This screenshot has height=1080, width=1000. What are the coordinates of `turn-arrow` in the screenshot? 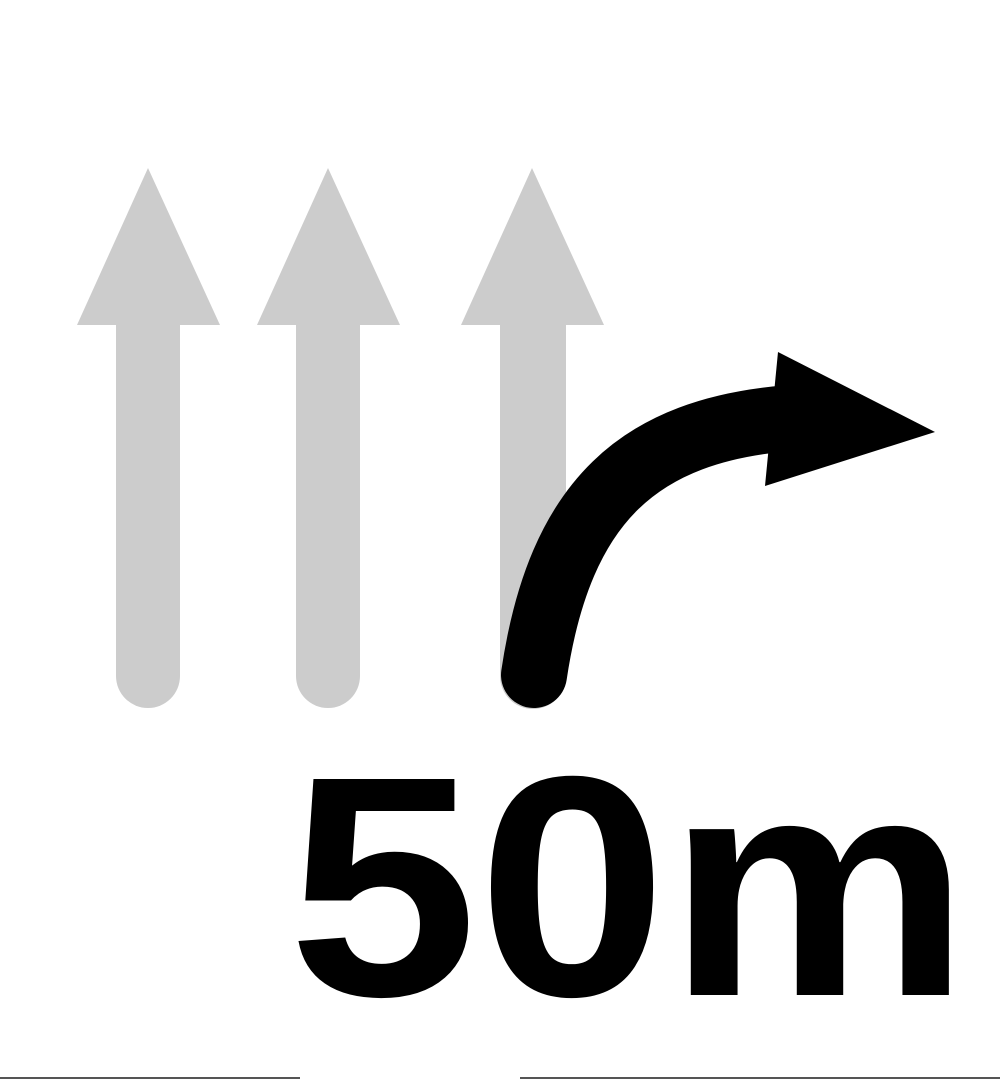 It's located at (718, 530).